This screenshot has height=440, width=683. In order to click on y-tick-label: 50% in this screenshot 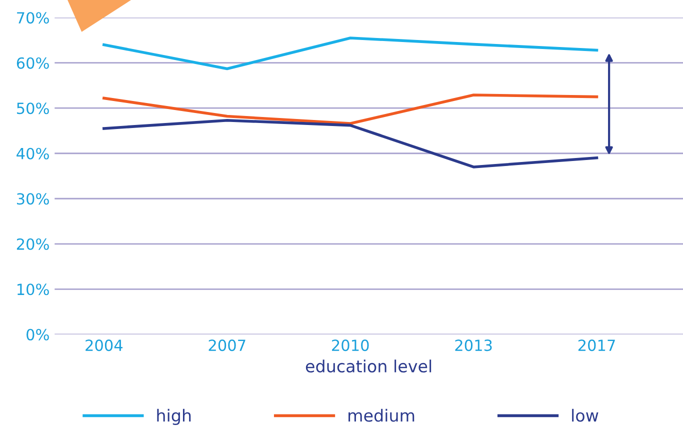, I will do `click(33, 108)`.